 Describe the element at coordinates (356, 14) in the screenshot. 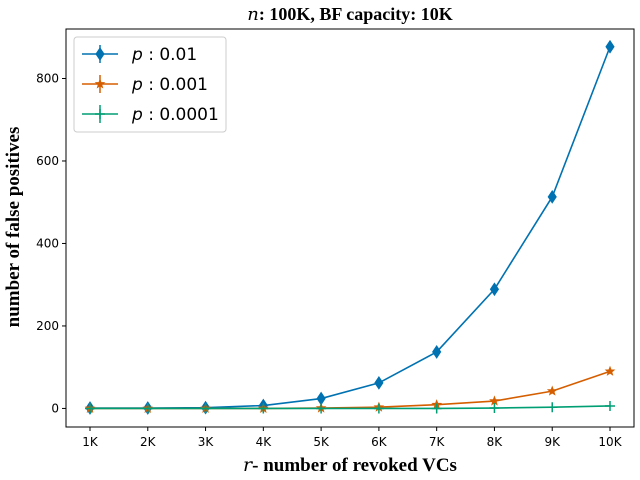

I see `chart-title-rest: : 100K, BF capacity: 10K` at that location.